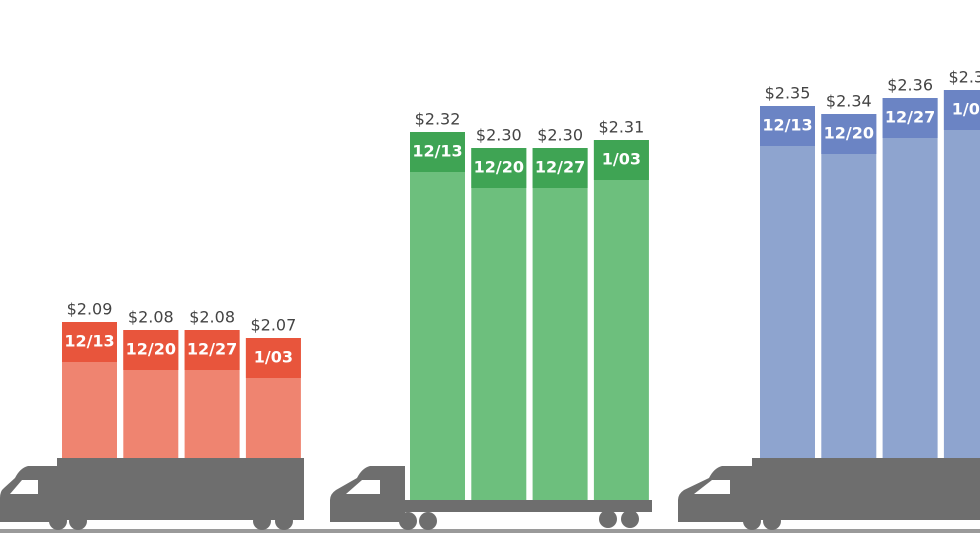  What do you see at coordinates (788, 93) in the screenshot?
I see `bar-value-label: $2.35` at bounding box center [788, 93].